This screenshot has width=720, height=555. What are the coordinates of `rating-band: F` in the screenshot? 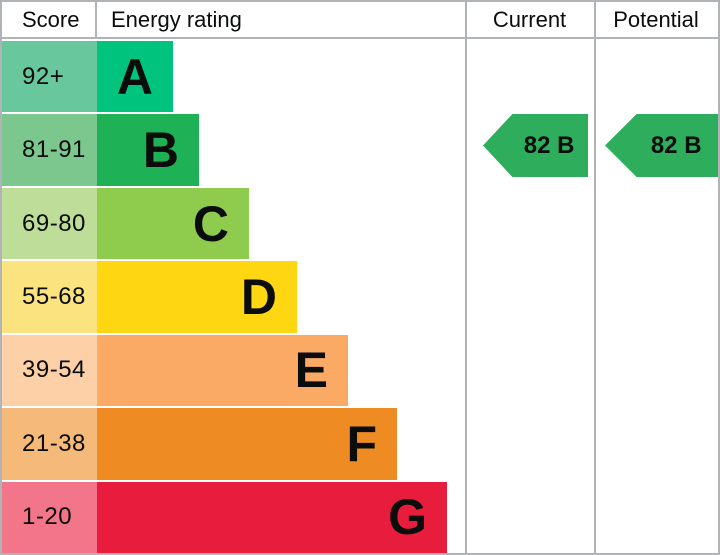 It's located at (247, 444).